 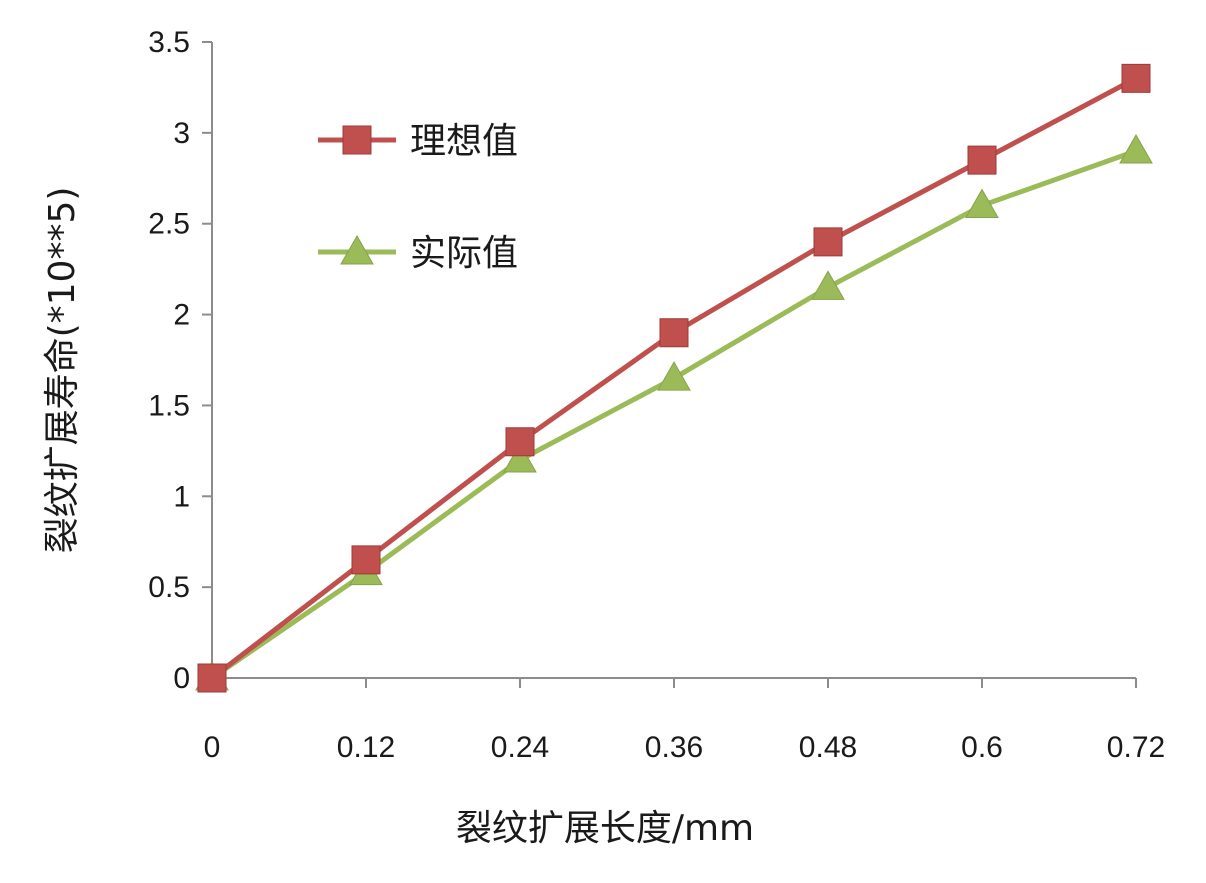 I want to click on y-tick-label: 2, so click(x=181, y=315).